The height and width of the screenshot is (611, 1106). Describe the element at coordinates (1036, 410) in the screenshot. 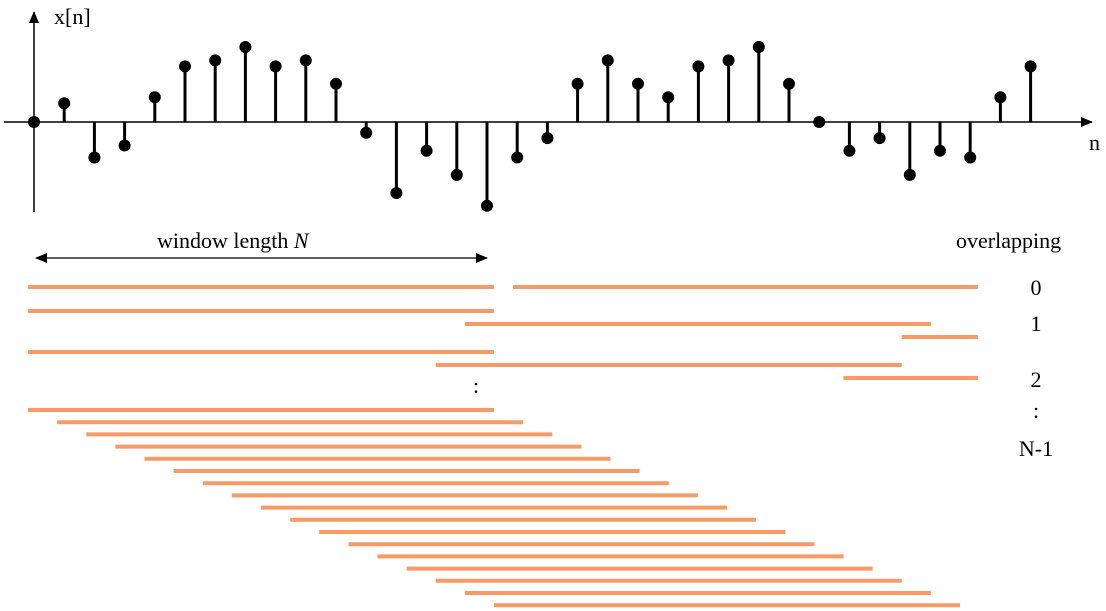

I see `overlap-label: :` at that location.